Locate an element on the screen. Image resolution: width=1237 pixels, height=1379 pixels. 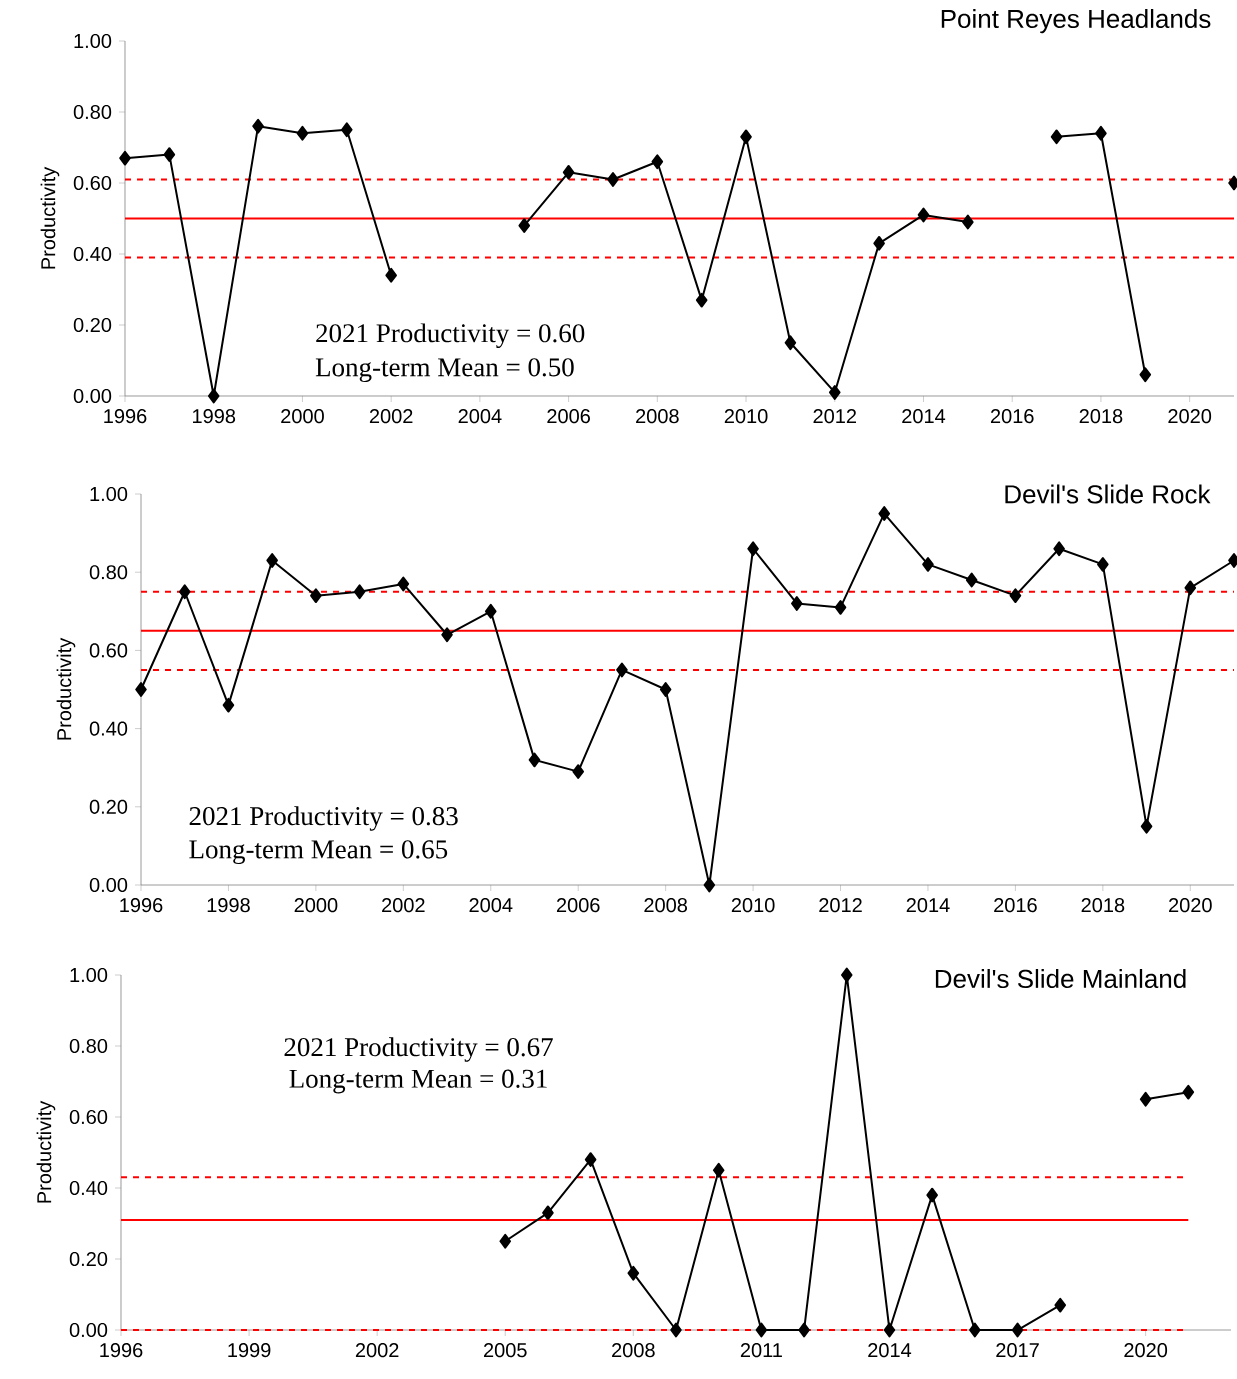
chart-title: Point Reyes Headlands is located at coordinates (1076, 21).